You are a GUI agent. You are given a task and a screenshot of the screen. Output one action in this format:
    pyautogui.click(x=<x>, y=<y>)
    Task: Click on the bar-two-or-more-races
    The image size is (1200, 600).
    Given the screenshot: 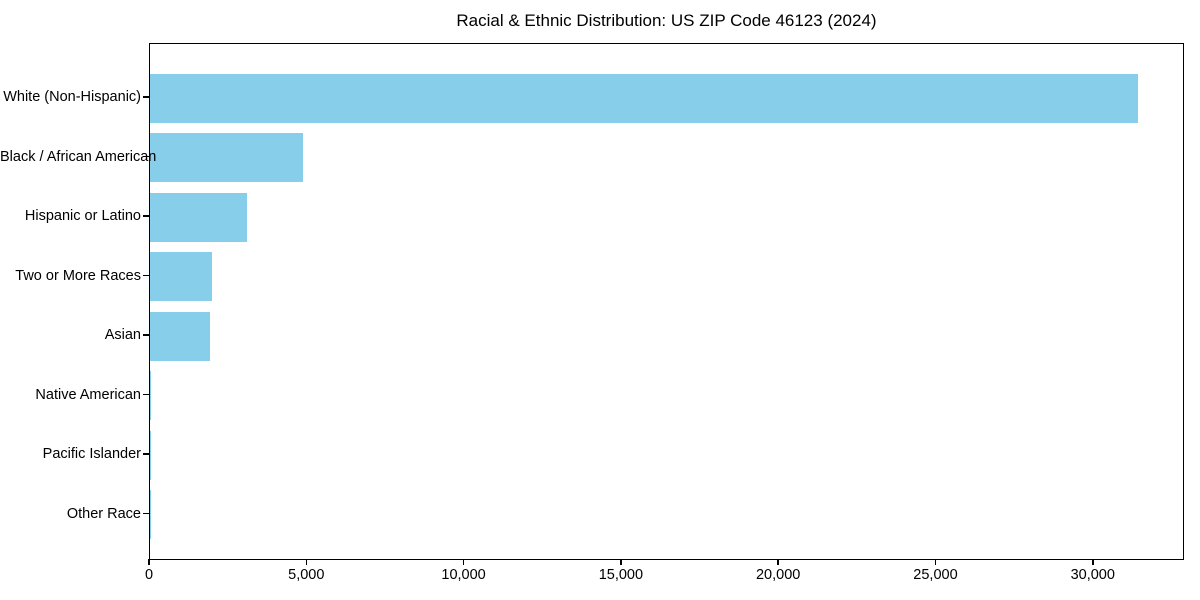 What is the action you would take?
    pyautogui.click(x=181, y=276)
    